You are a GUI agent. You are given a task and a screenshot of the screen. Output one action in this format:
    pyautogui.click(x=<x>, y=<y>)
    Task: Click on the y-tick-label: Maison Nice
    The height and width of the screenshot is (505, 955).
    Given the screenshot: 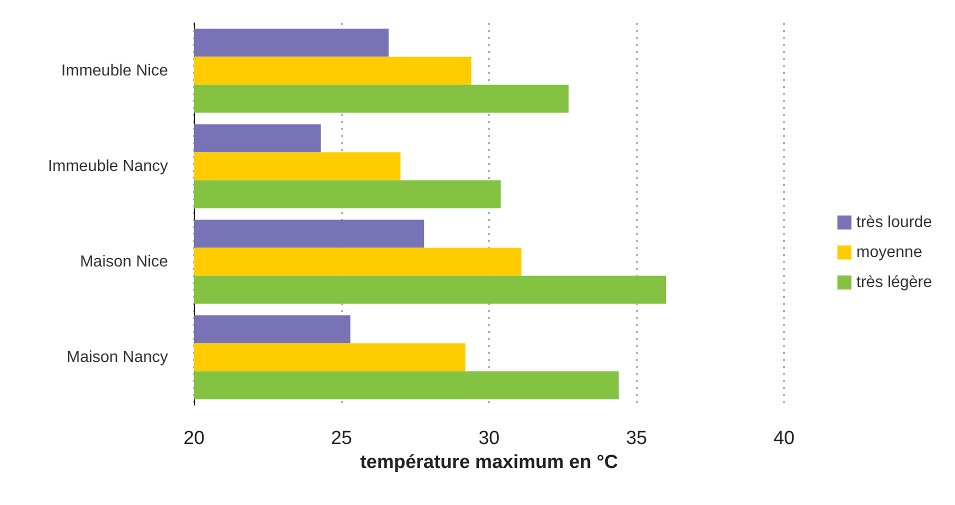 What is the action you would take?
    pyautogui.click(x=124, y=261)
    